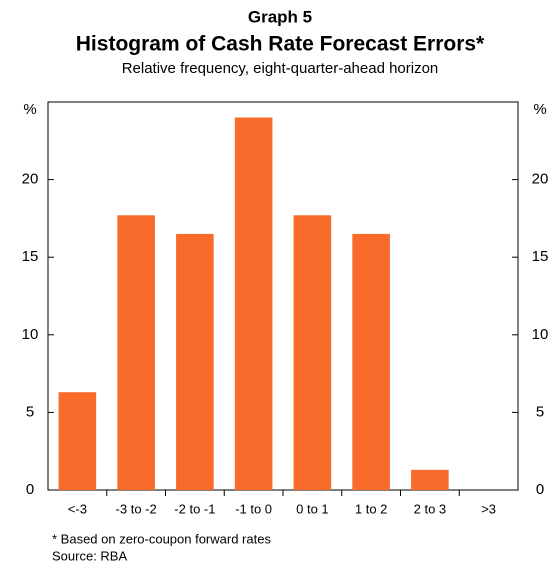 This screenshot has width=560, height=565. I want to click on y-tick-label: 15, so click(30, 256).